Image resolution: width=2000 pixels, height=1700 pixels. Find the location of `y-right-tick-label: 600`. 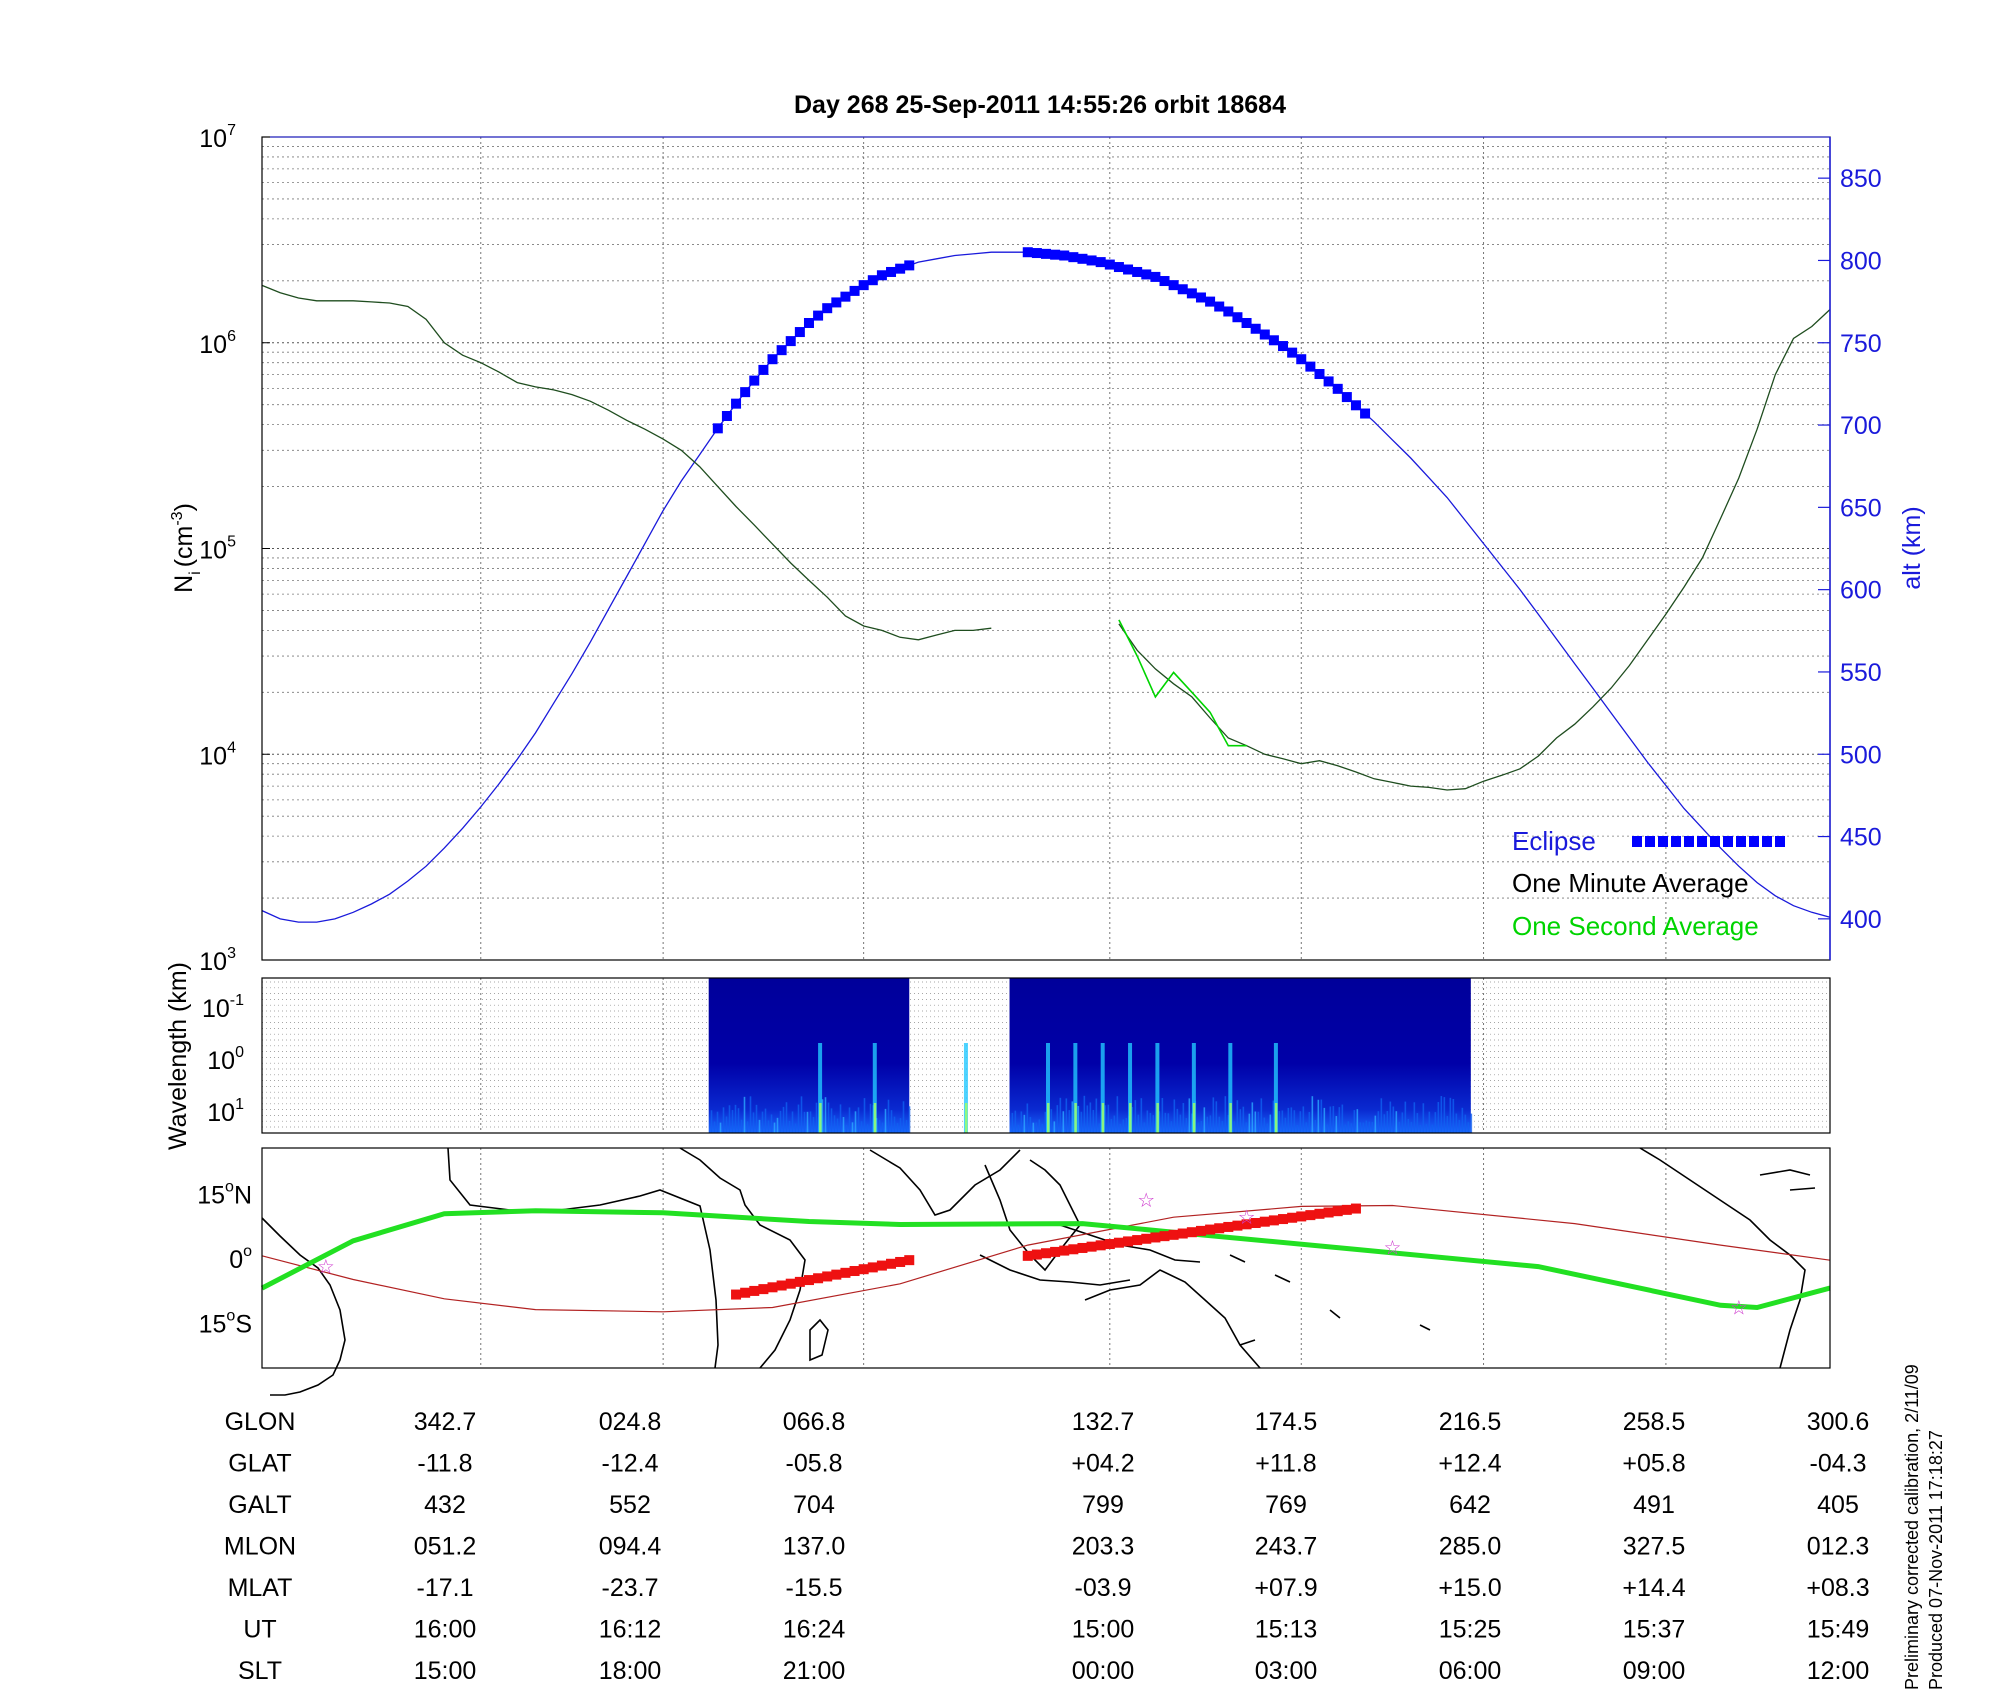

y-right-tick-label: 600 is located at coordinates (1861, 591).